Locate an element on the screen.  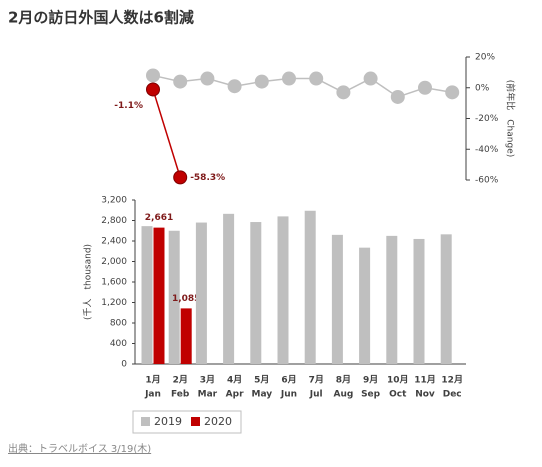
y-tick-label: -40% is located at coordinates (487, 150).